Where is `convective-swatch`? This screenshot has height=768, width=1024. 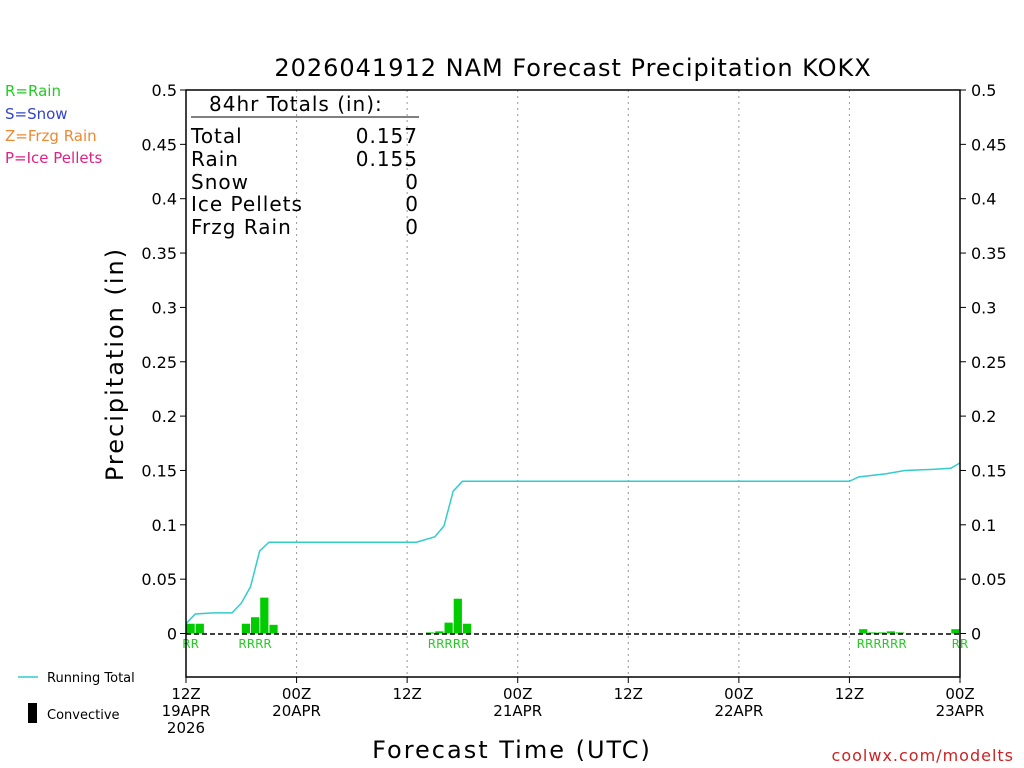 convective-swatch is located at coordinates (32, 713).